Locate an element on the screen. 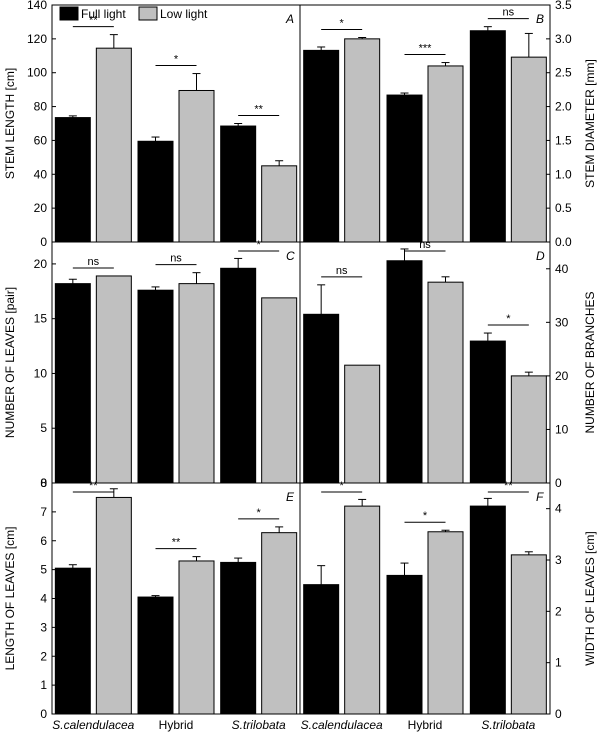  legend-label-full-light: Full light is located at coordinates (103, 14).